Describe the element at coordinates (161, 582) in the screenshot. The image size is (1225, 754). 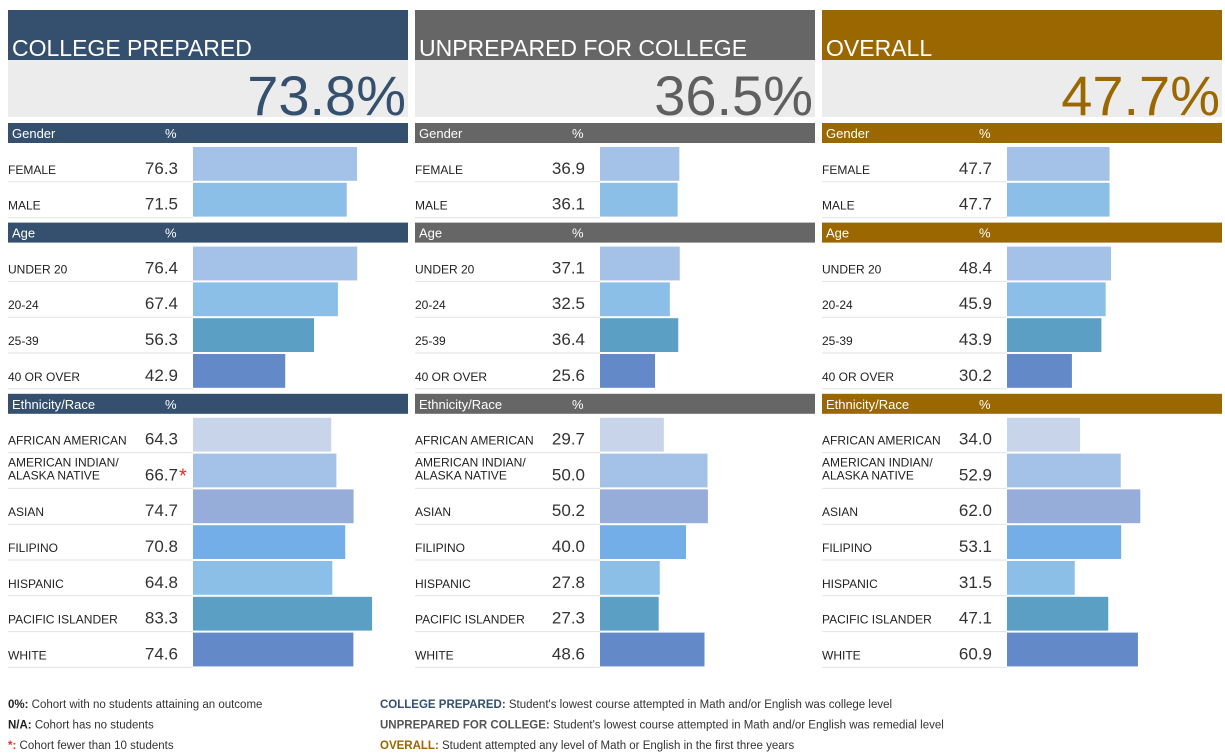
I see `value-label: 64.8` at that location.